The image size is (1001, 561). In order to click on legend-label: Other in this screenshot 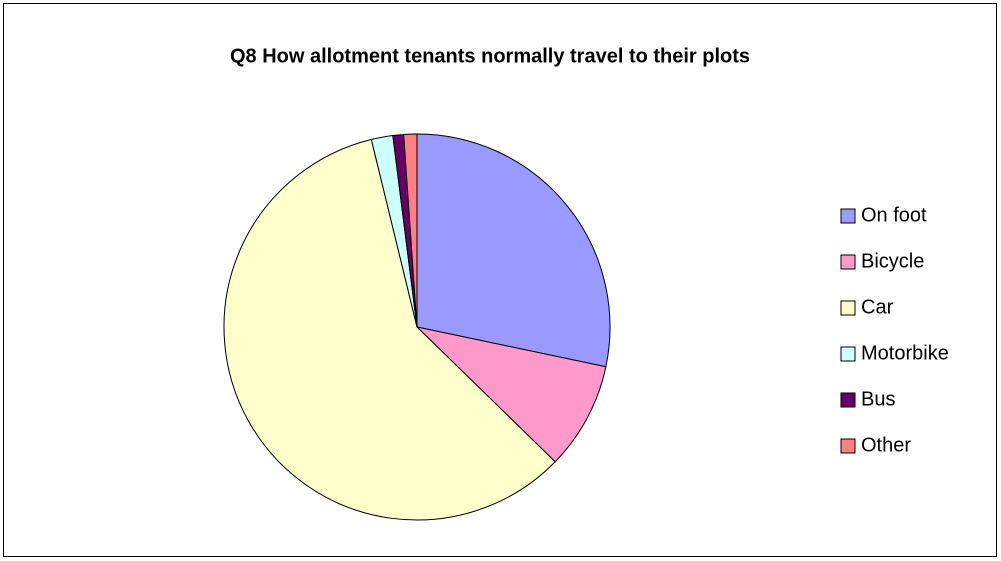, I will do `click(886, 445)`.